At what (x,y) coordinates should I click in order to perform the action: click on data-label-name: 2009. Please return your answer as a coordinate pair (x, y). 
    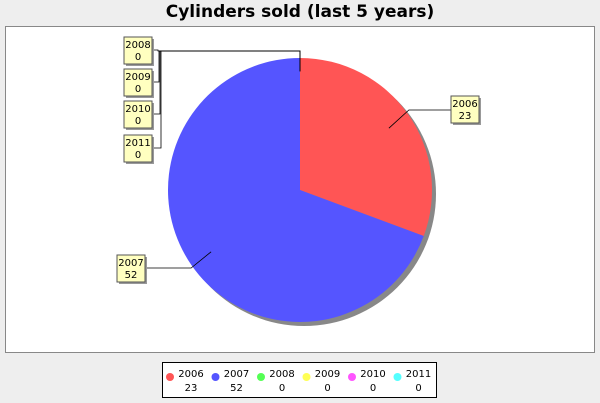
    Looking at the image, I should click on (137, 77).